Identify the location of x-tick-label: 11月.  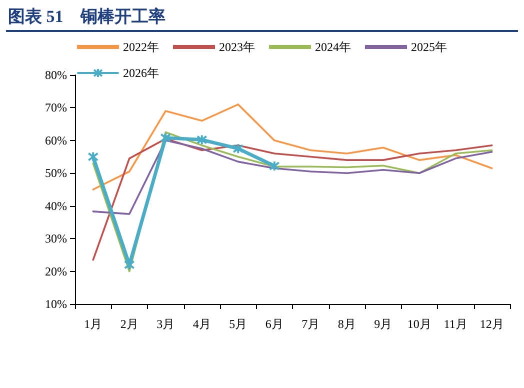
(456, 324).